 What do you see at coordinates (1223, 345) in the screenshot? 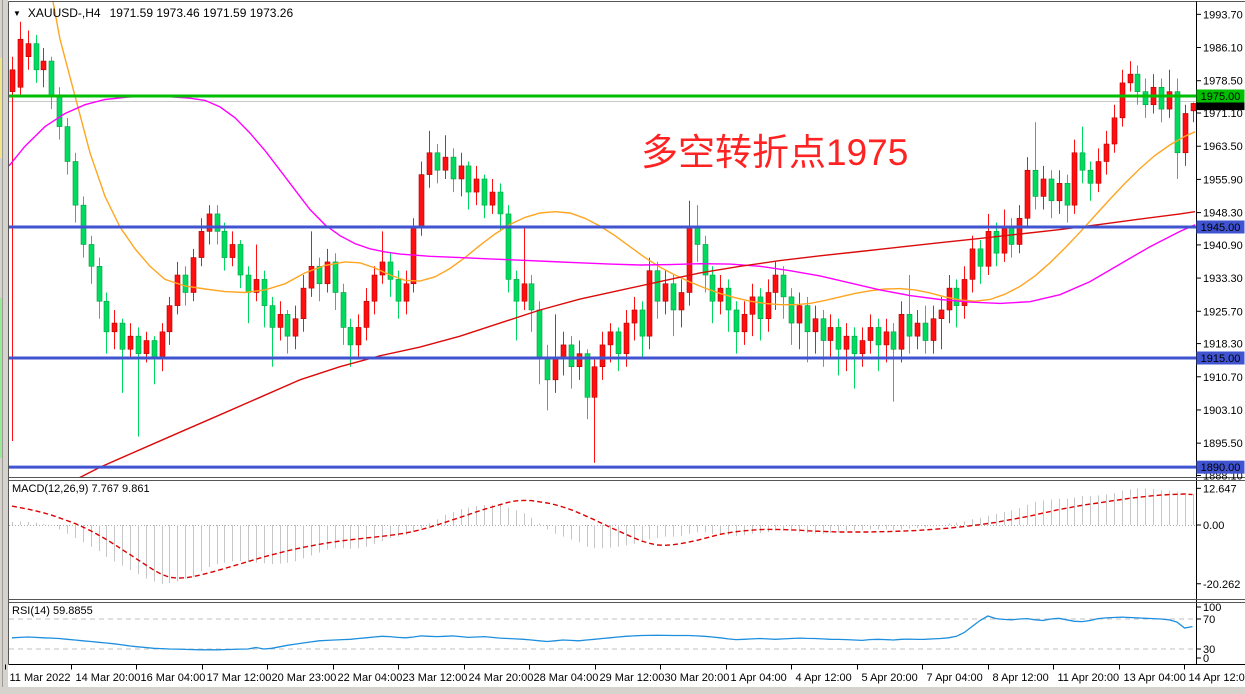
I see `price-axis-label: 1918.30` at bounding box center [1223, 345].